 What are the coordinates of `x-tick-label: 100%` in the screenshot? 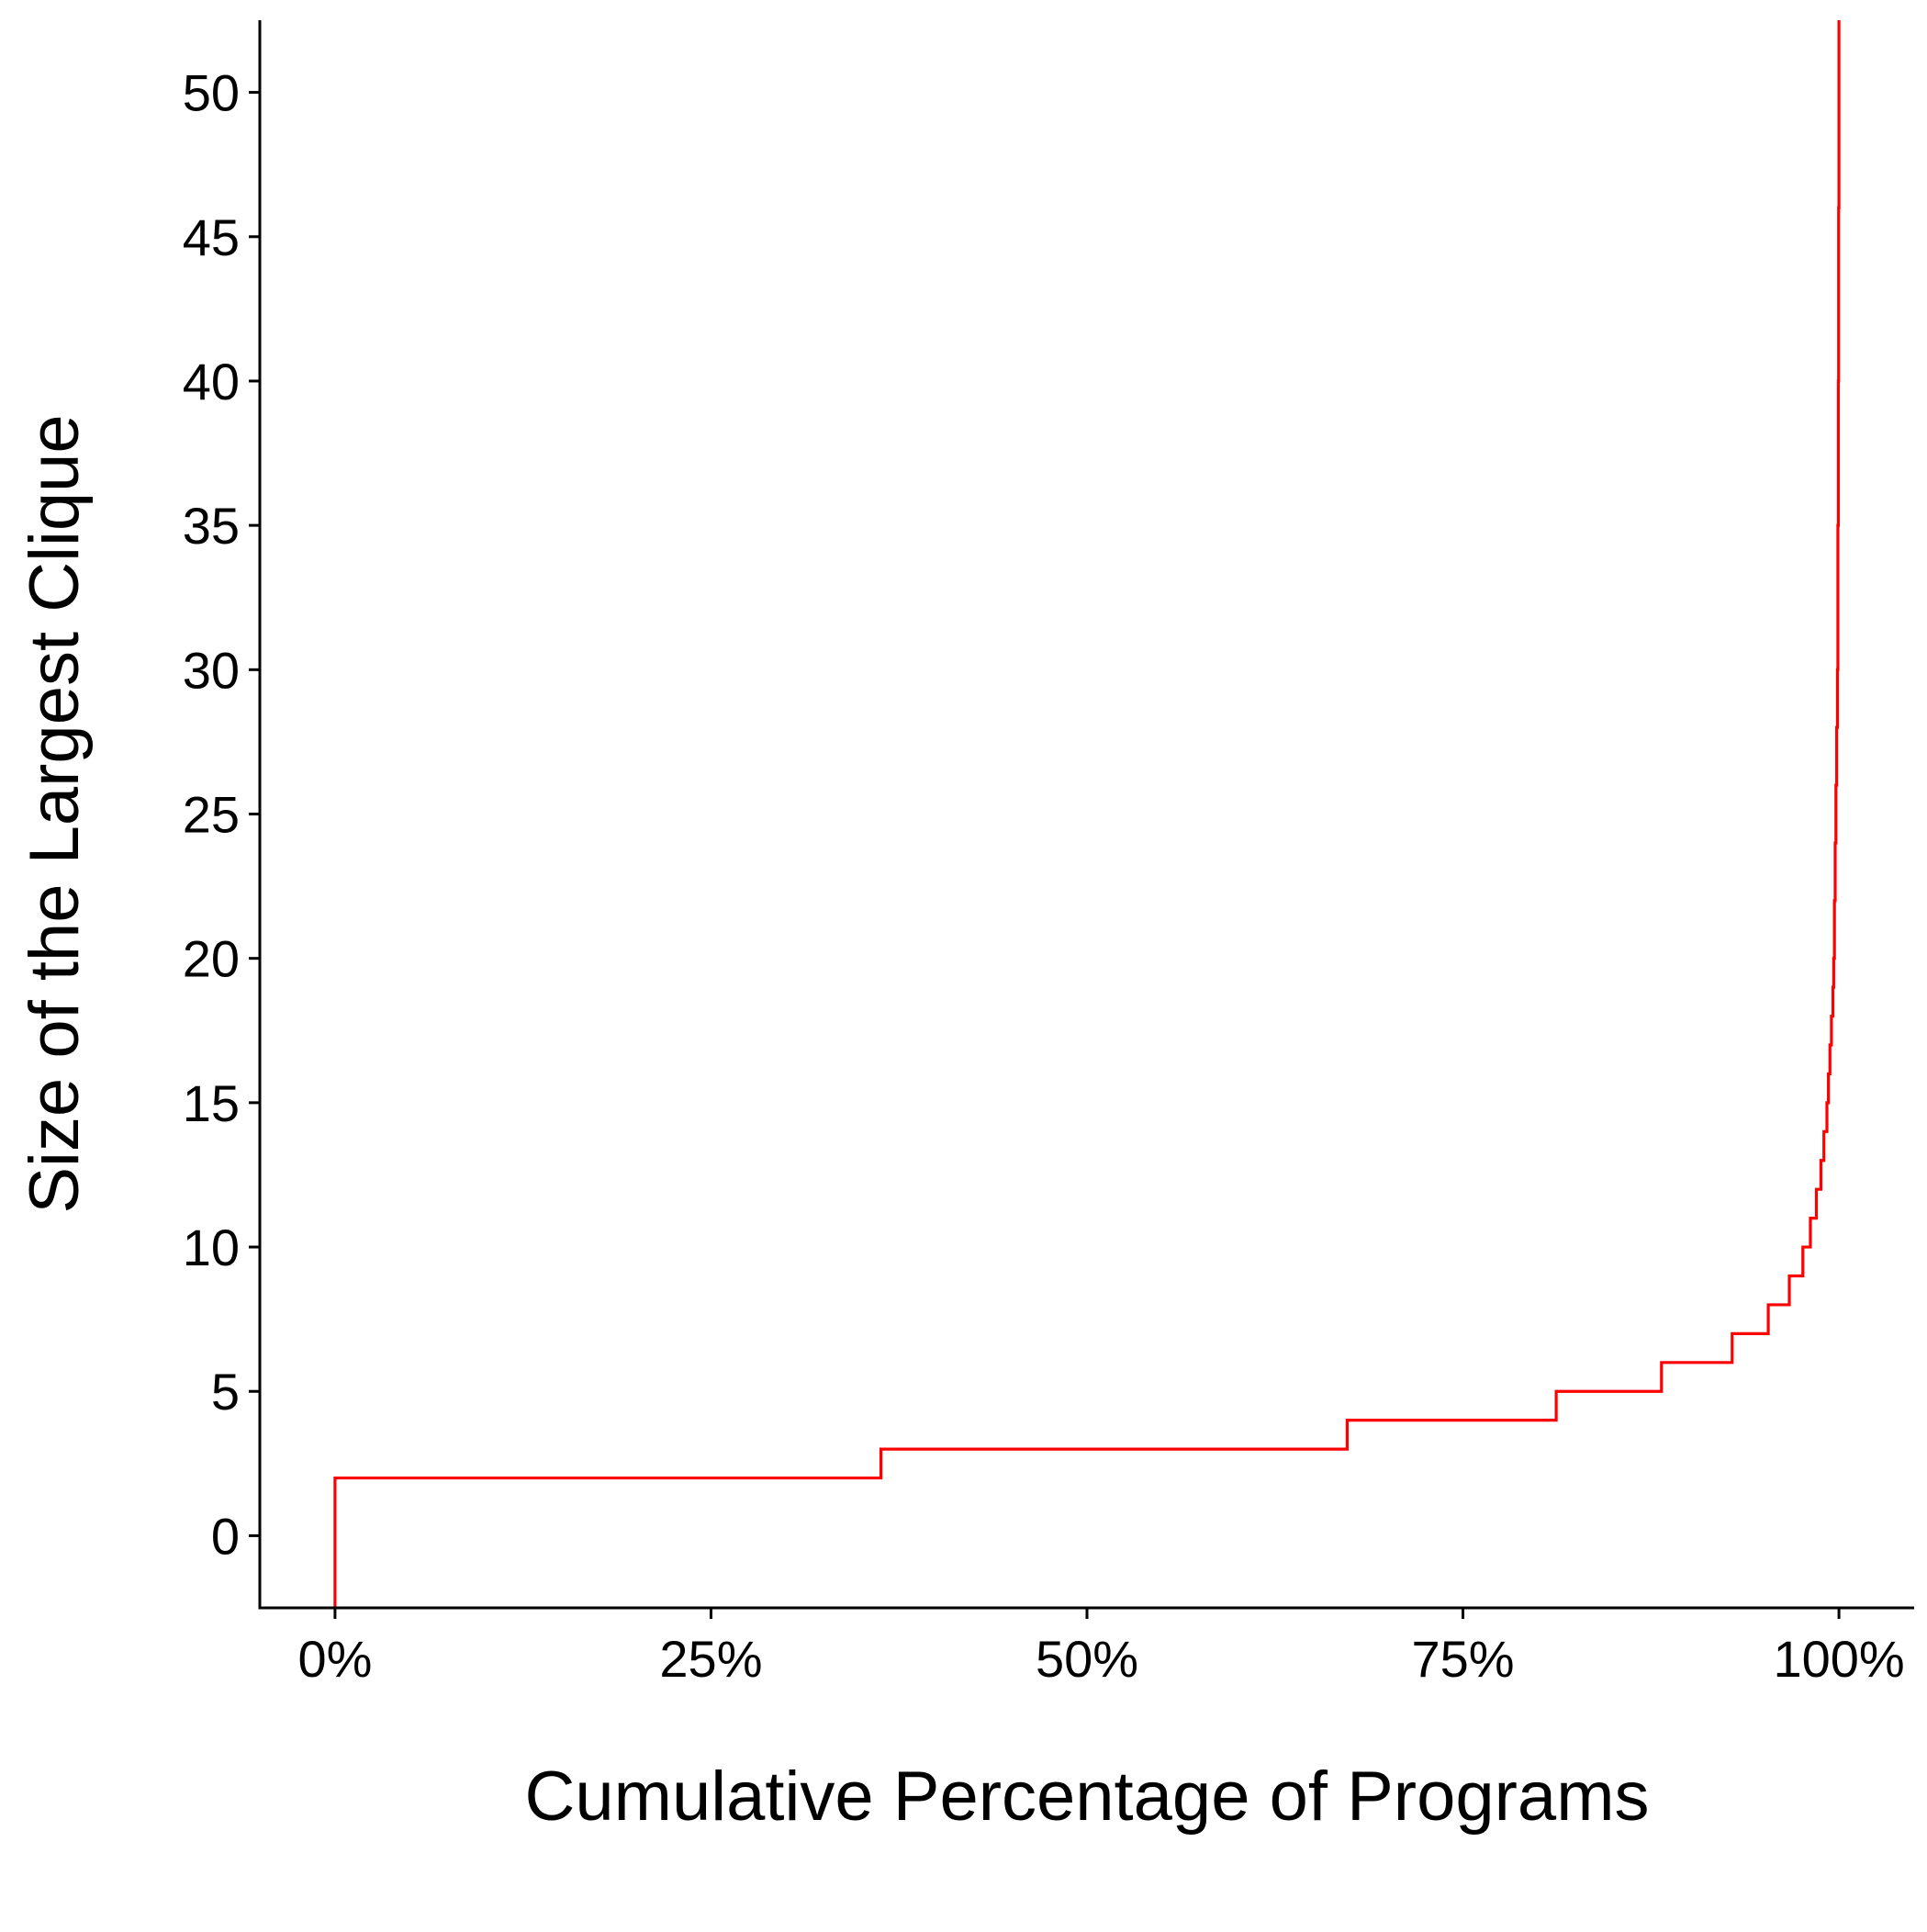 It's located at (1839, 1659).